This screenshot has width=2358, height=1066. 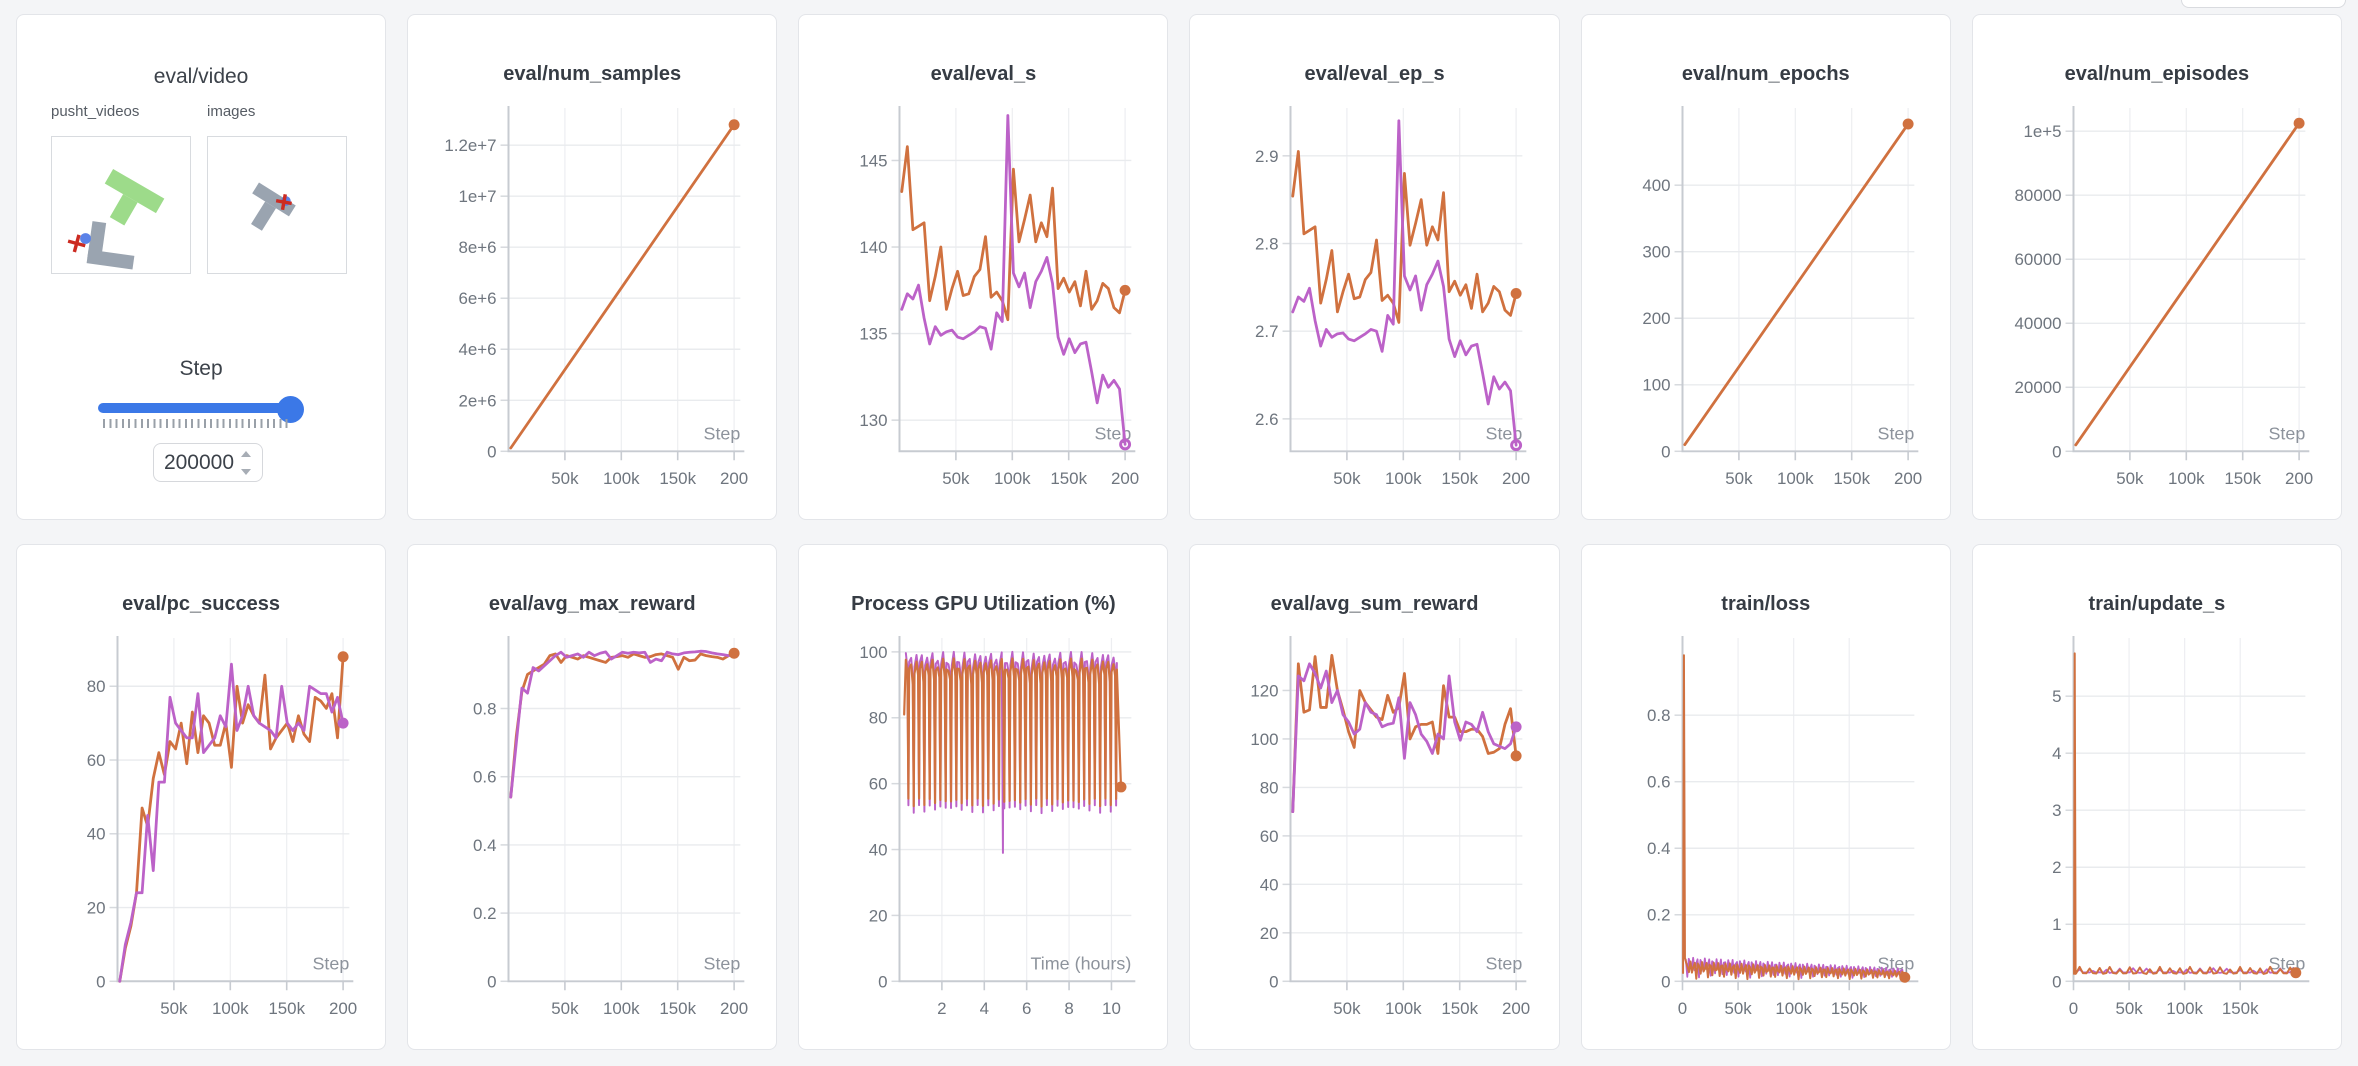 I want to click on media-thumbnail-images, so click(x=277, y=205).